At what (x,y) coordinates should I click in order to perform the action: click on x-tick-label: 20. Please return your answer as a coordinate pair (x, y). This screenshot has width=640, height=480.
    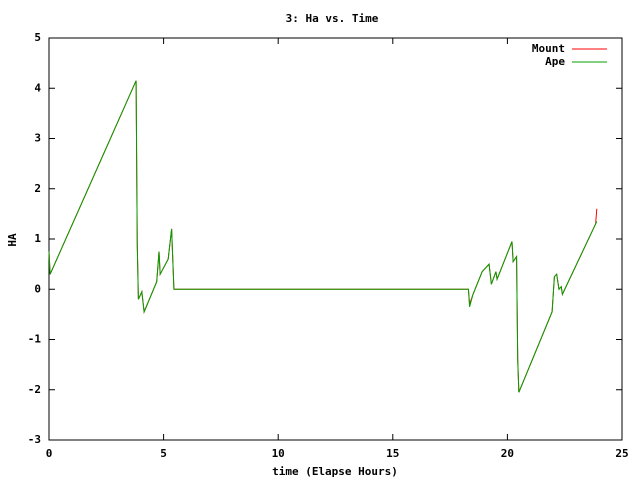
    Looking at the image, I should click on (507, 453).